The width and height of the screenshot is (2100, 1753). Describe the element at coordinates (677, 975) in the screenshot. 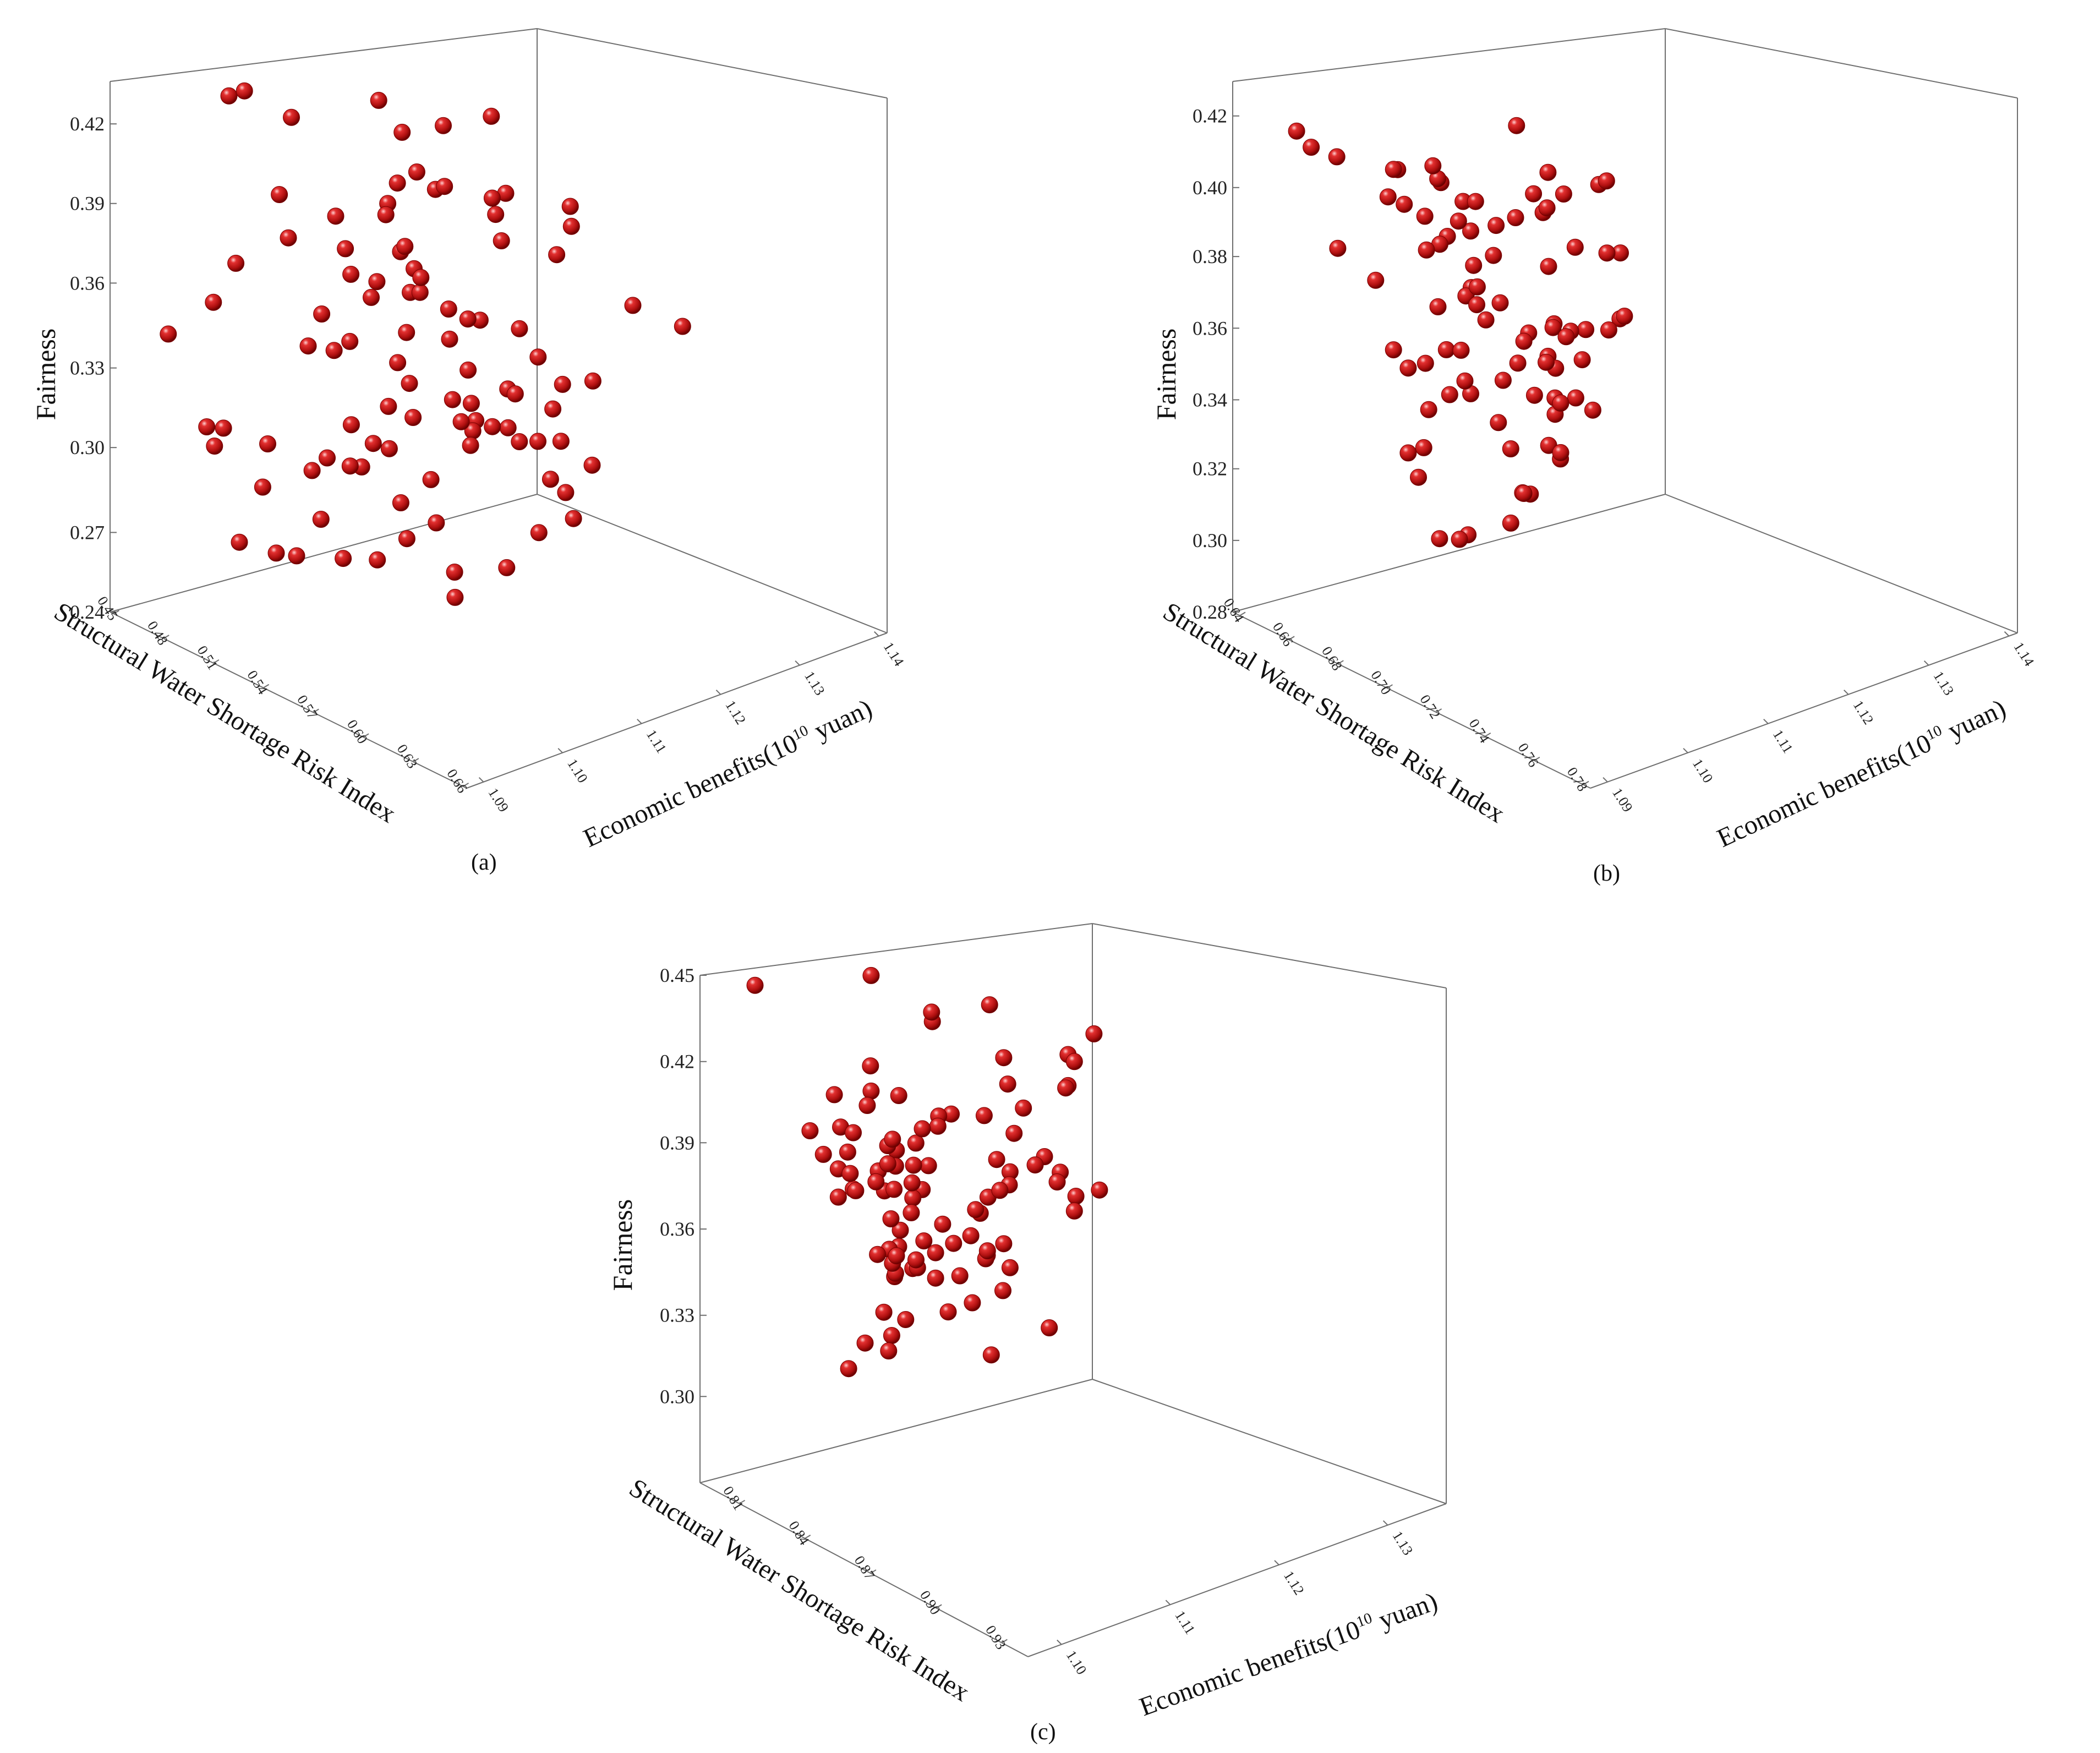

I see `fairness-tick-label: 0.45` at that location.